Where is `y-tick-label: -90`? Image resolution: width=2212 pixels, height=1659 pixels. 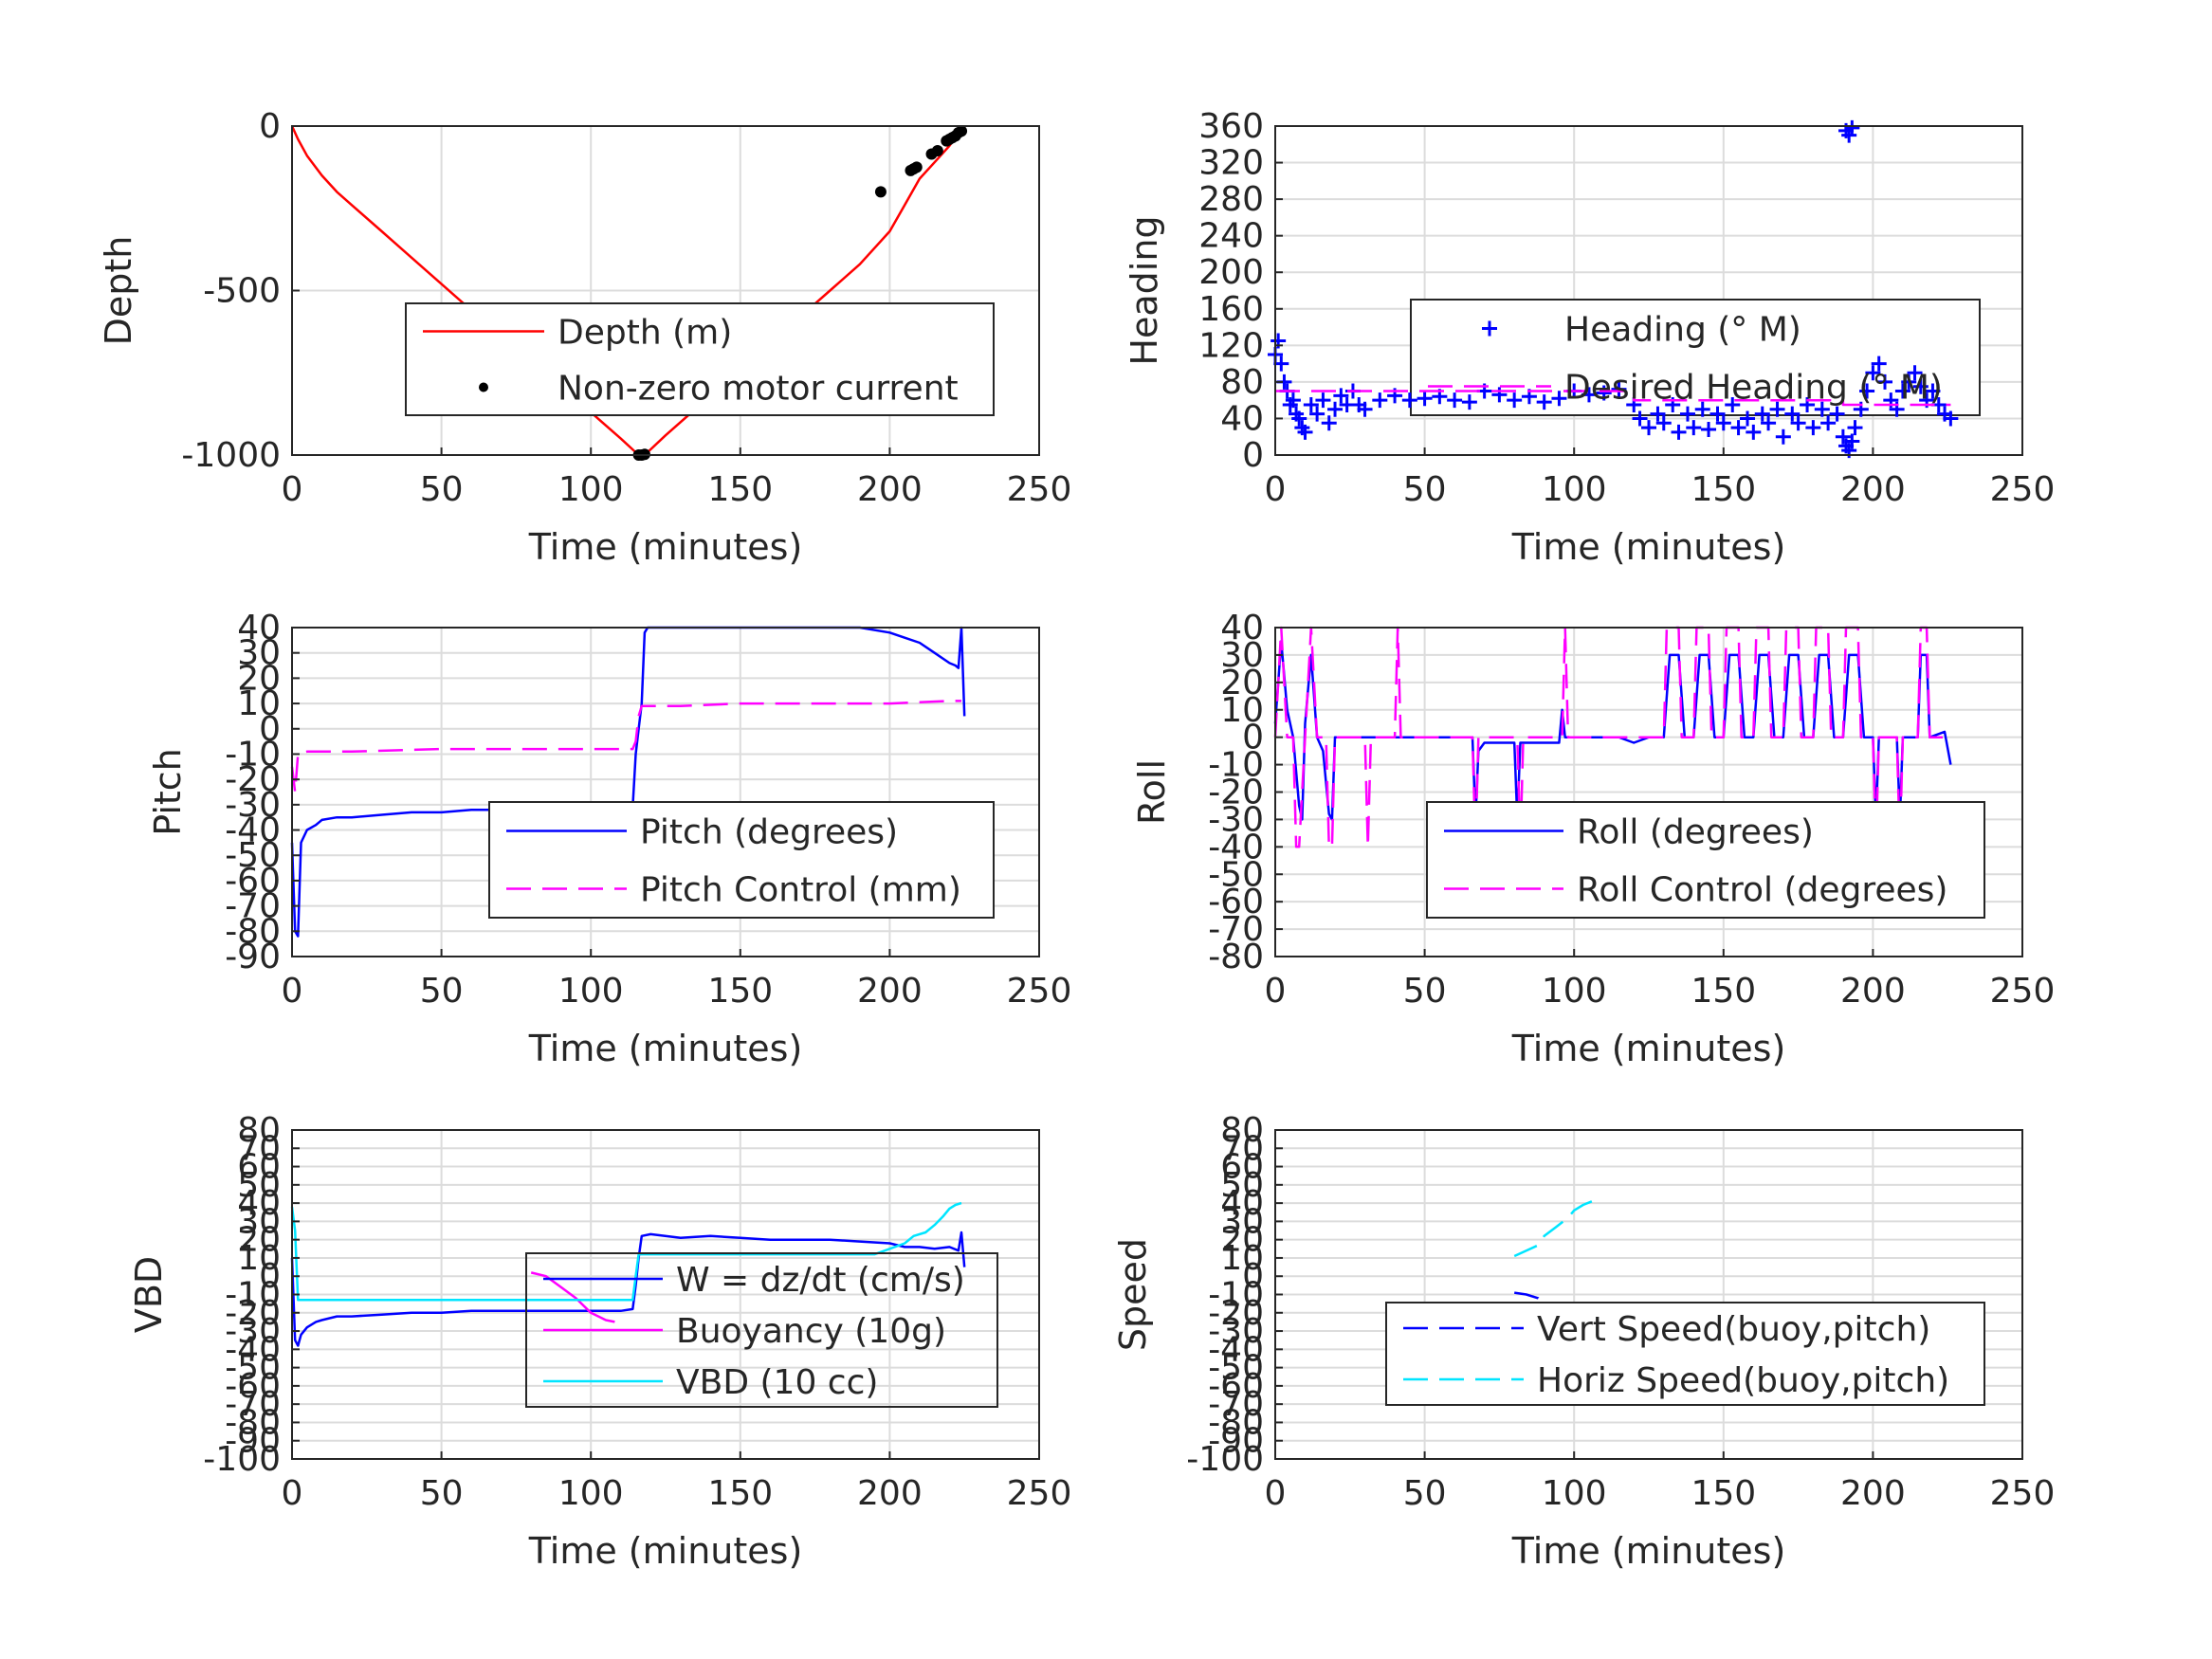 y-tick-label: -90 is located at coordinates (253, 1441).